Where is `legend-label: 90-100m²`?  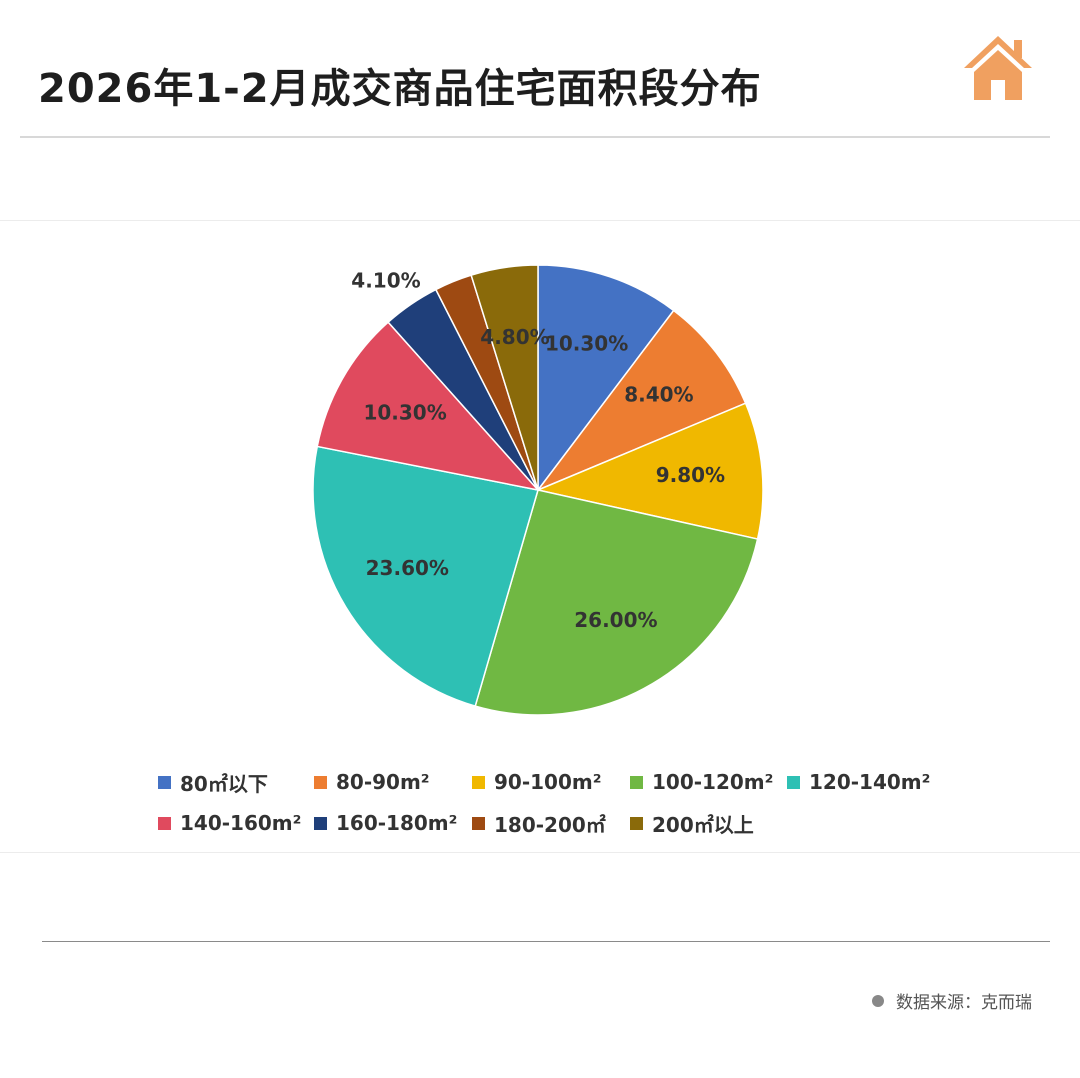
legend-label: 90-100m² is located at coordinates (548, 782).